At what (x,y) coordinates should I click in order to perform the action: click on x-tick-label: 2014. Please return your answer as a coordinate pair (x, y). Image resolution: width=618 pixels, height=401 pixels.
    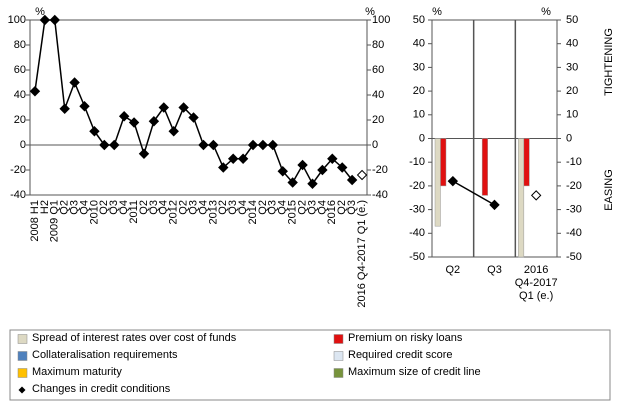
    Looking at the image, I should click on (253, 212).